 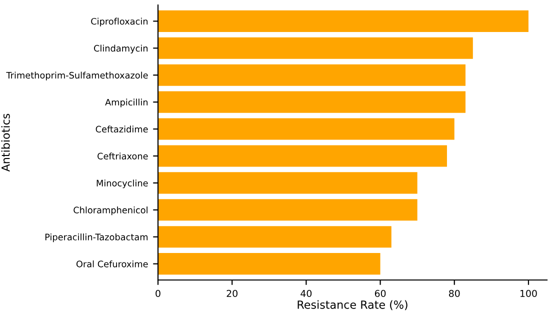 What do you see at coordinates (112, 264) in the screenshot?
I see `y-tick-label: Oral Cefuroxime` at bounding box center [112, 264].